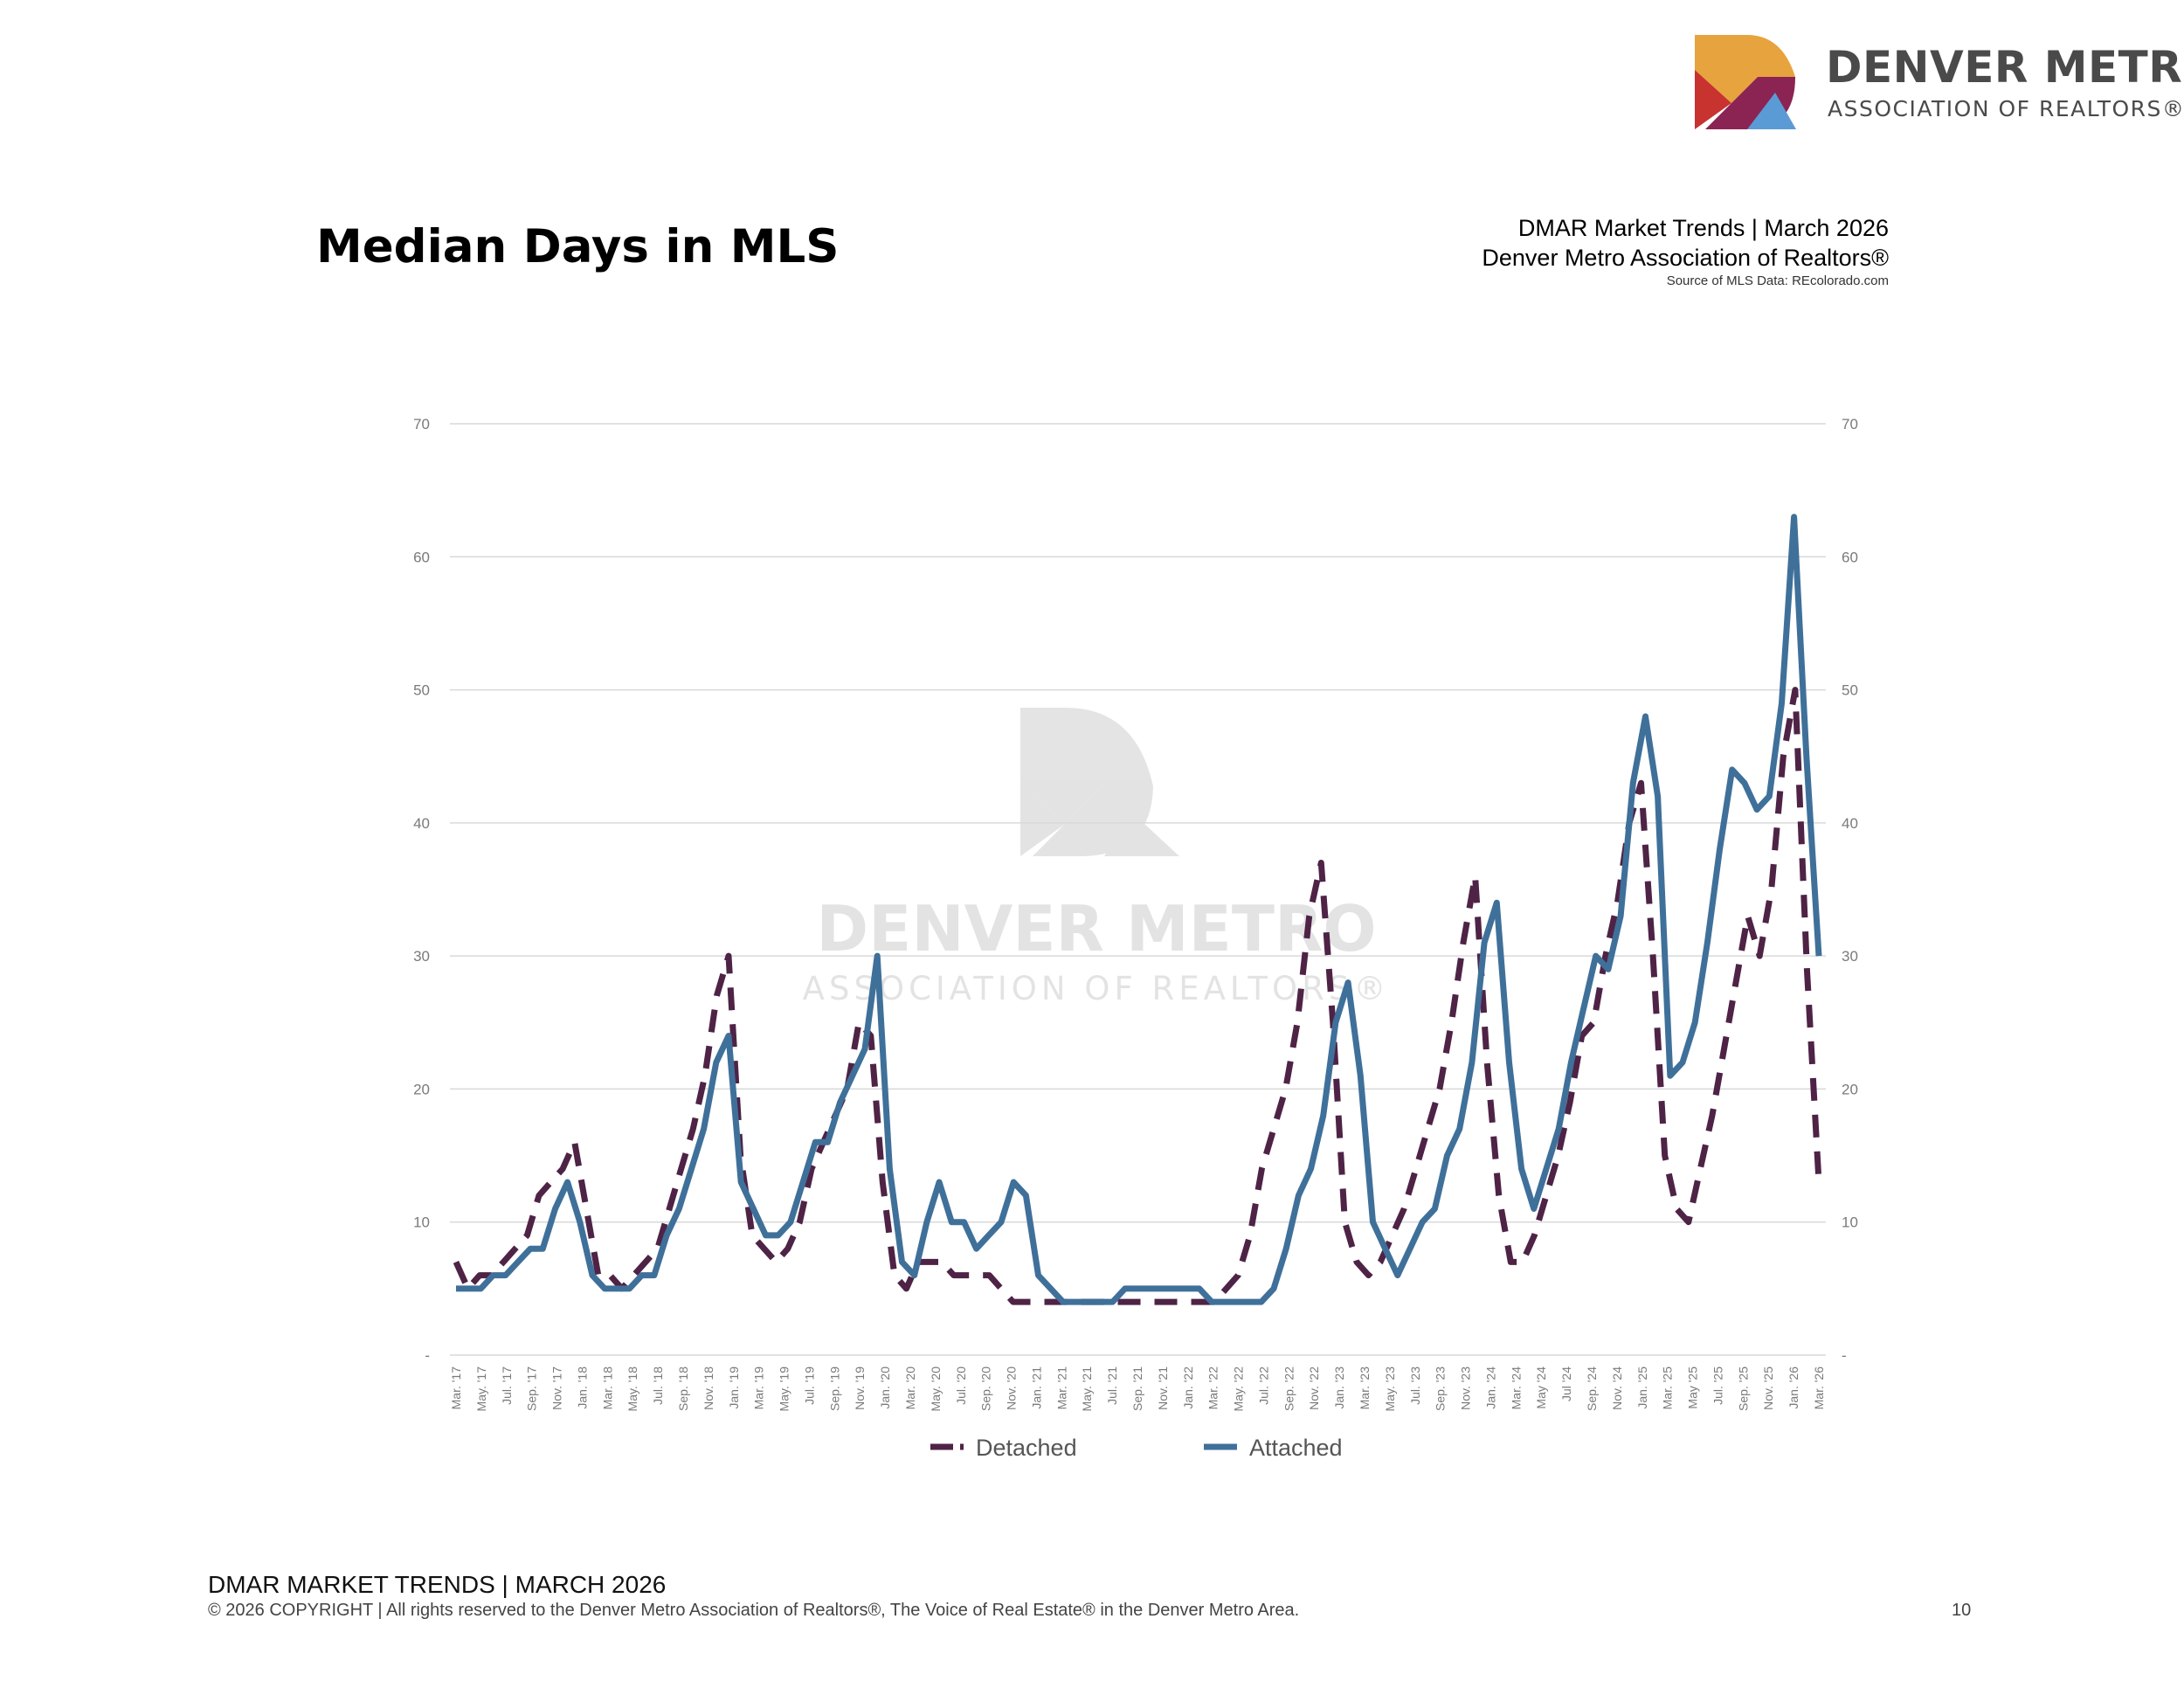 The image size is (2184, 1688). What do you see at coordinates (1693, 1387) in the screenshot?
I see `x-tick-label: May '25` at bounding box center [1693, 1387].